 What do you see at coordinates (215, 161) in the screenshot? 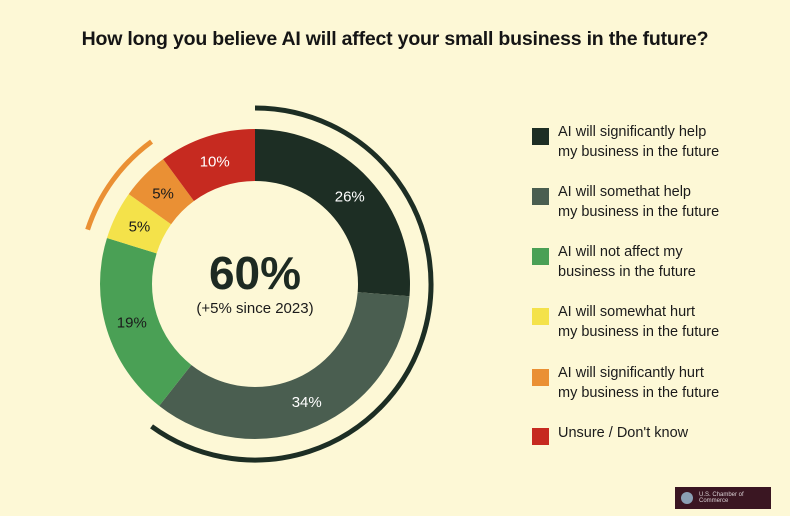
I see `slice-label: 10%` at bounding box center [215, 161].